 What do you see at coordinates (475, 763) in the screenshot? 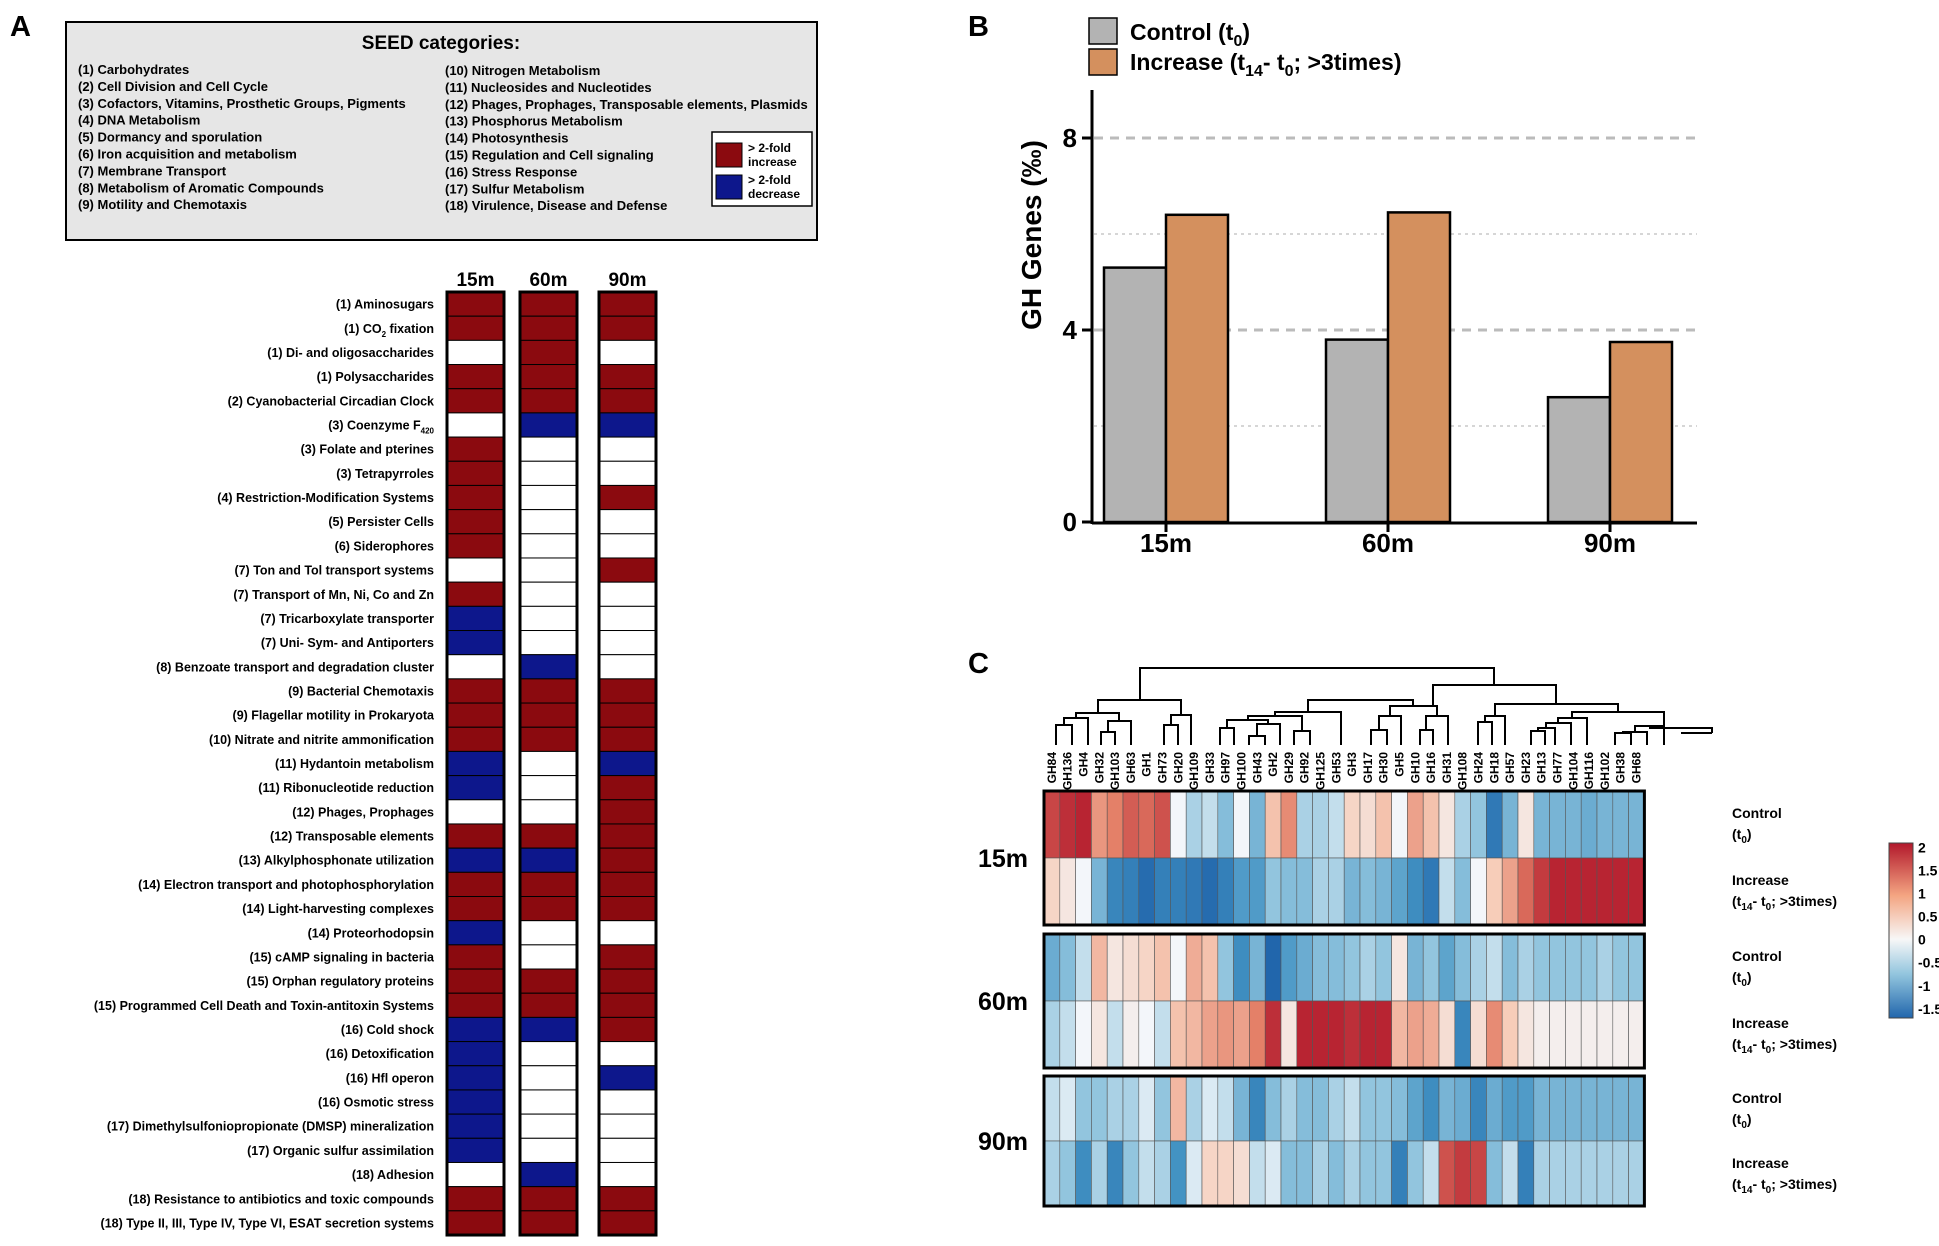
I see `panel-a-column-frame` at bounding box center [475, 763].